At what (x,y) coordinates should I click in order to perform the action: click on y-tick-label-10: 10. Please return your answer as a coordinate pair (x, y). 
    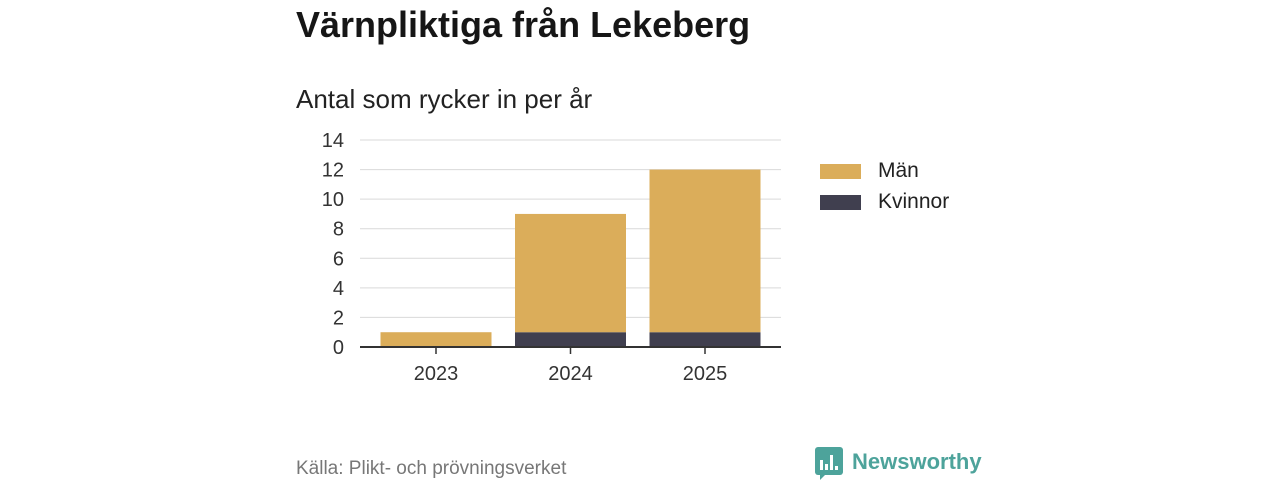
    Looking at the image, I should click on (333, 200).